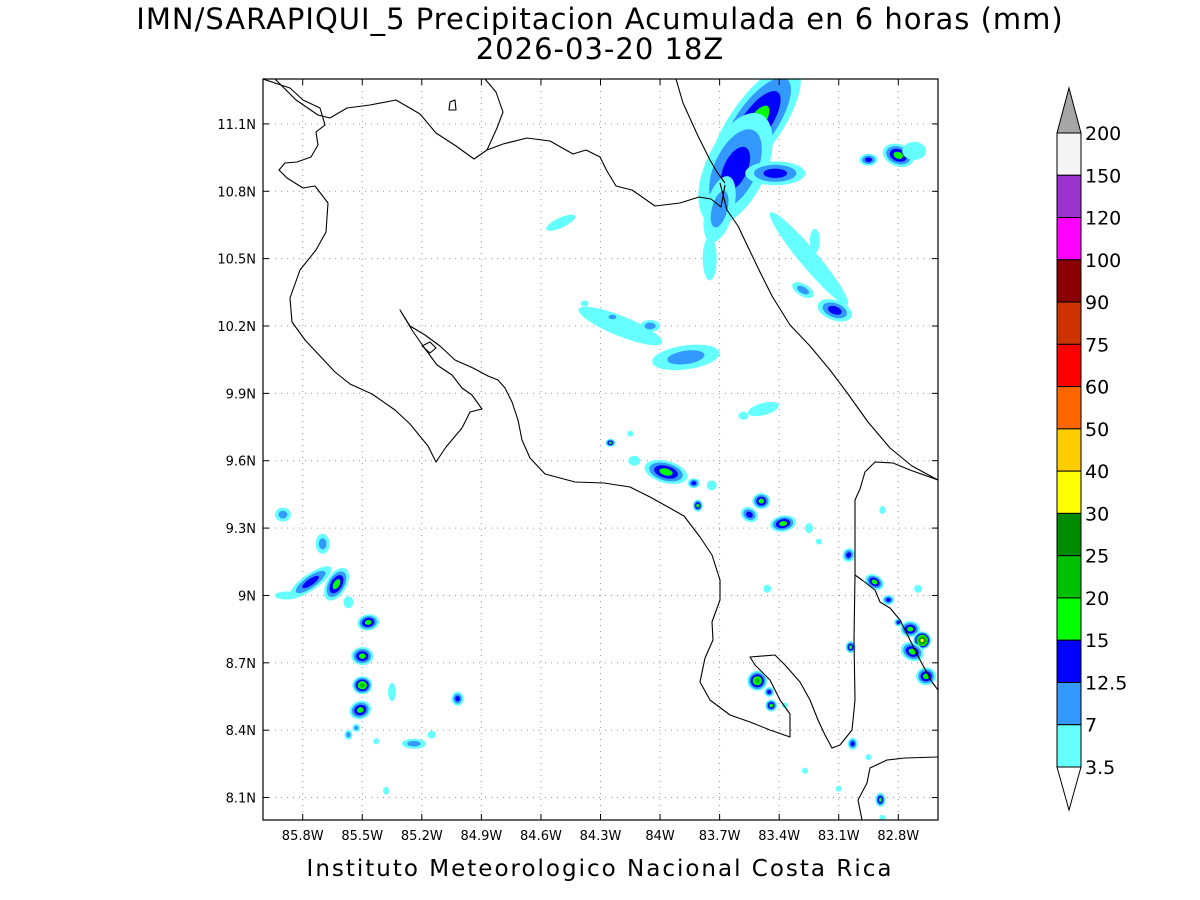 This screenshot has height=900, width=1200. What do you see at coordinates (241, 799) in the screenshot?
I see `y-tick-label: 8.1N` at bounding box center [241, 799].